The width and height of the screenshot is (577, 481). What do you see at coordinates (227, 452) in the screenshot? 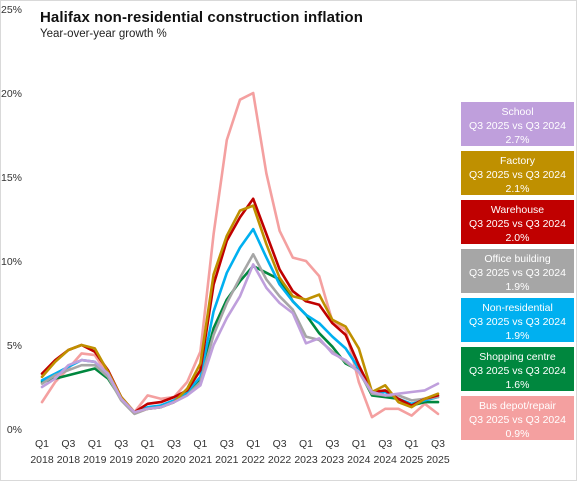
I see `x-tick-label: Q3 2021` at bounding box center [227, 452].